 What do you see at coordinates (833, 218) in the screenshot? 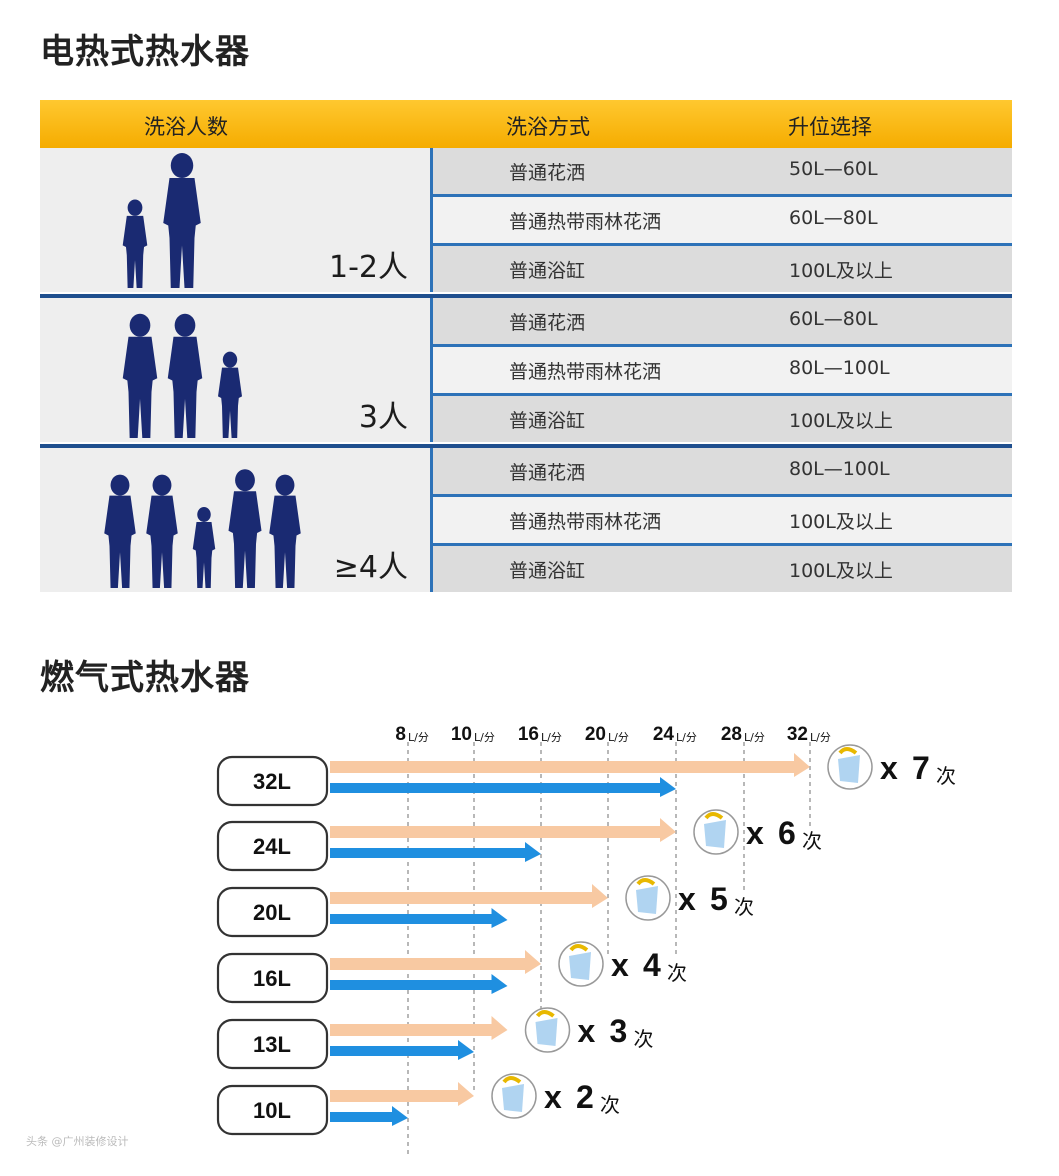
I see `capacity-value: 60L—80L` at bounding box center [833, 218].